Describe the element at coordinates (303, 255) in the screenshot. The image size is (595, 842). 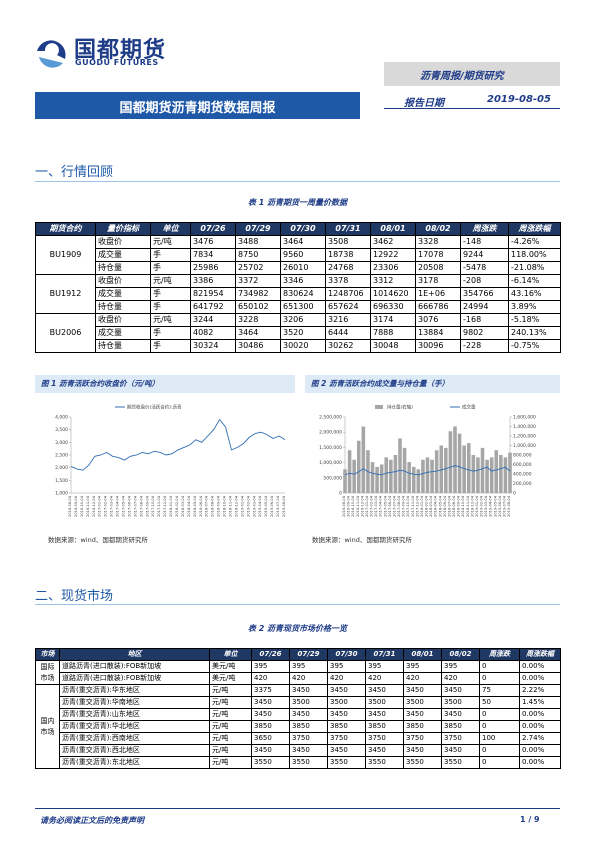
I see `cell: 9560` at that location.